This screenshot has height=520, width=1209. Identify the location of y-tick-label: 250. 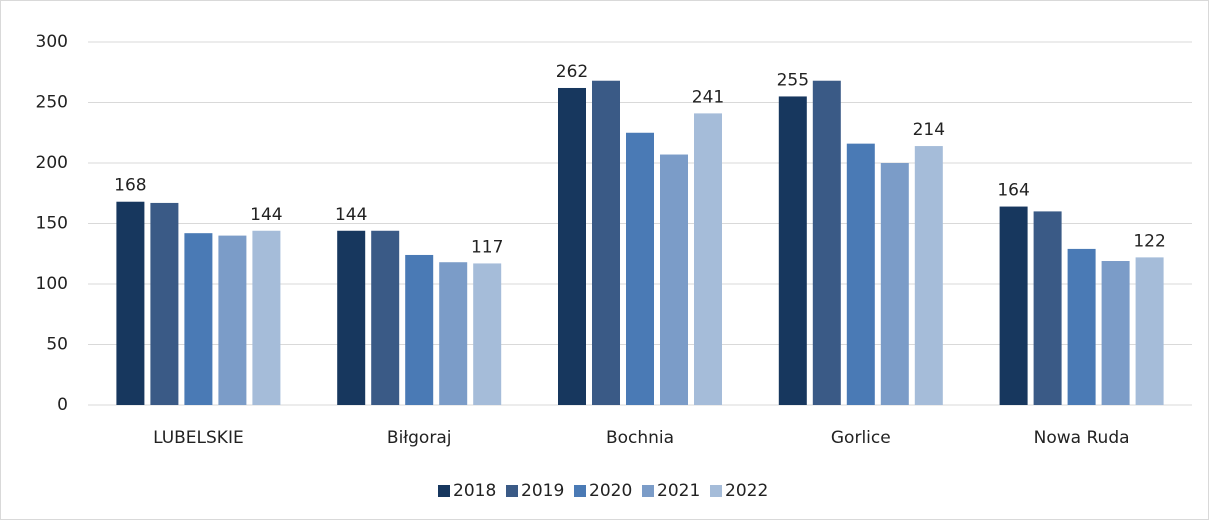
(52, 103).